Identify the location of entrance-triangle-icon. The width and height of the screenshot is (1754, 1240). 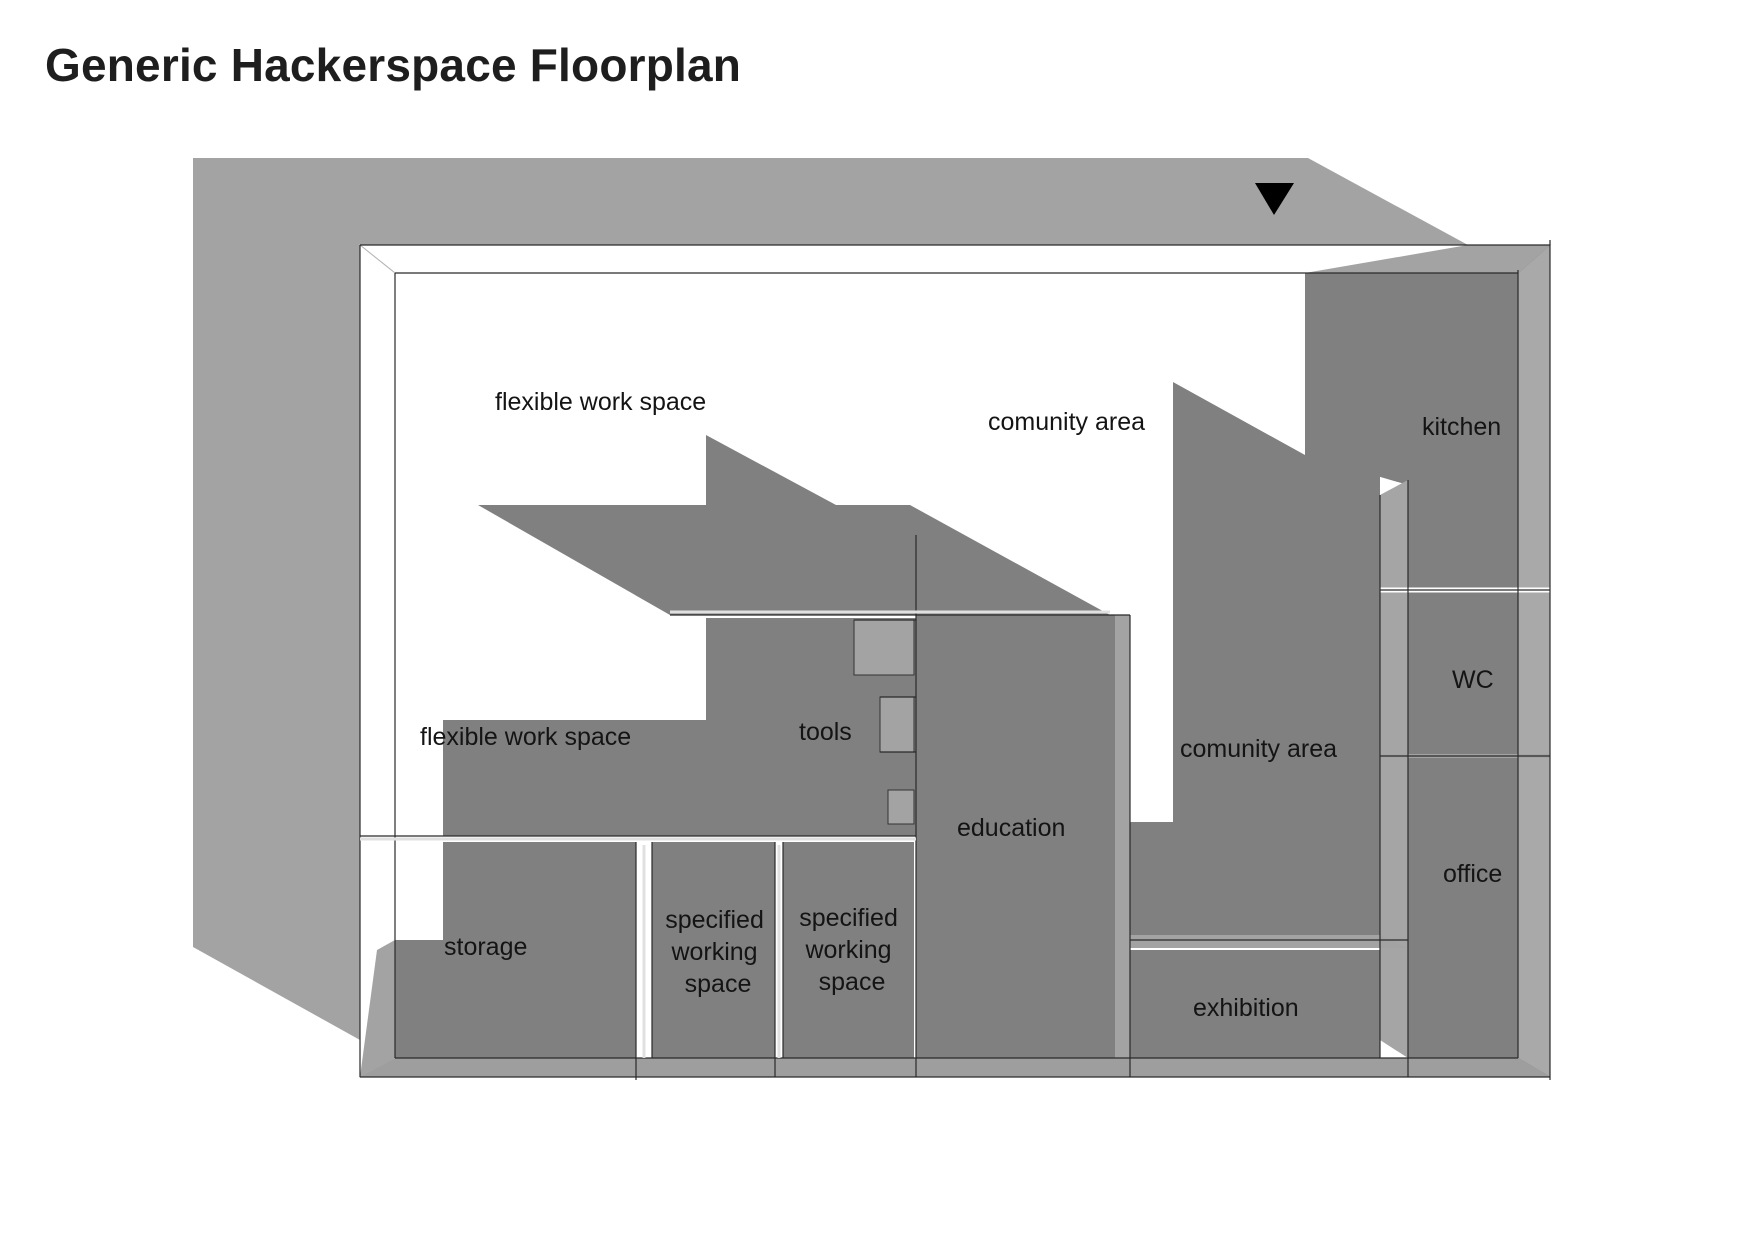
(1274, 199).